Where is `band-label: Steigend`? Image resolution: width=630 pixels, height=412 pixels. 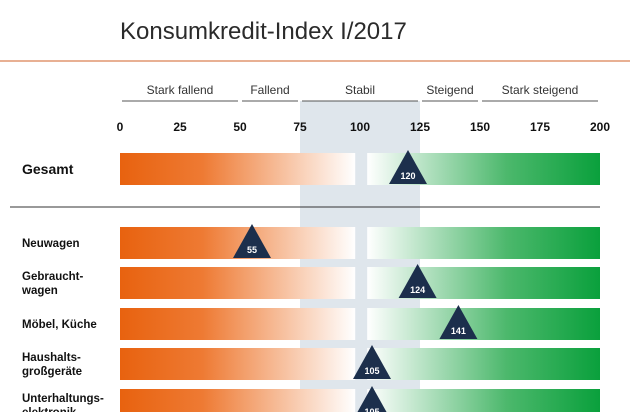
band-label: Steigend is located at coordinates (449, 90).